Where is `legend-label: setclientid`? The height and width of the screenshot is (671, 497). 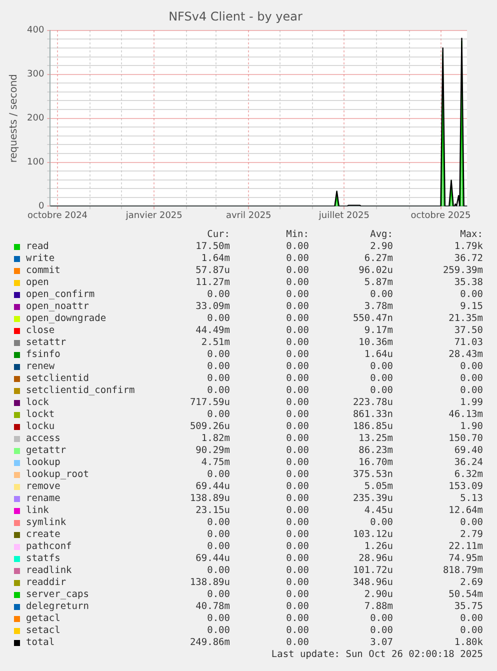
legend-label: setclientid is located at coordinates (57, 379).